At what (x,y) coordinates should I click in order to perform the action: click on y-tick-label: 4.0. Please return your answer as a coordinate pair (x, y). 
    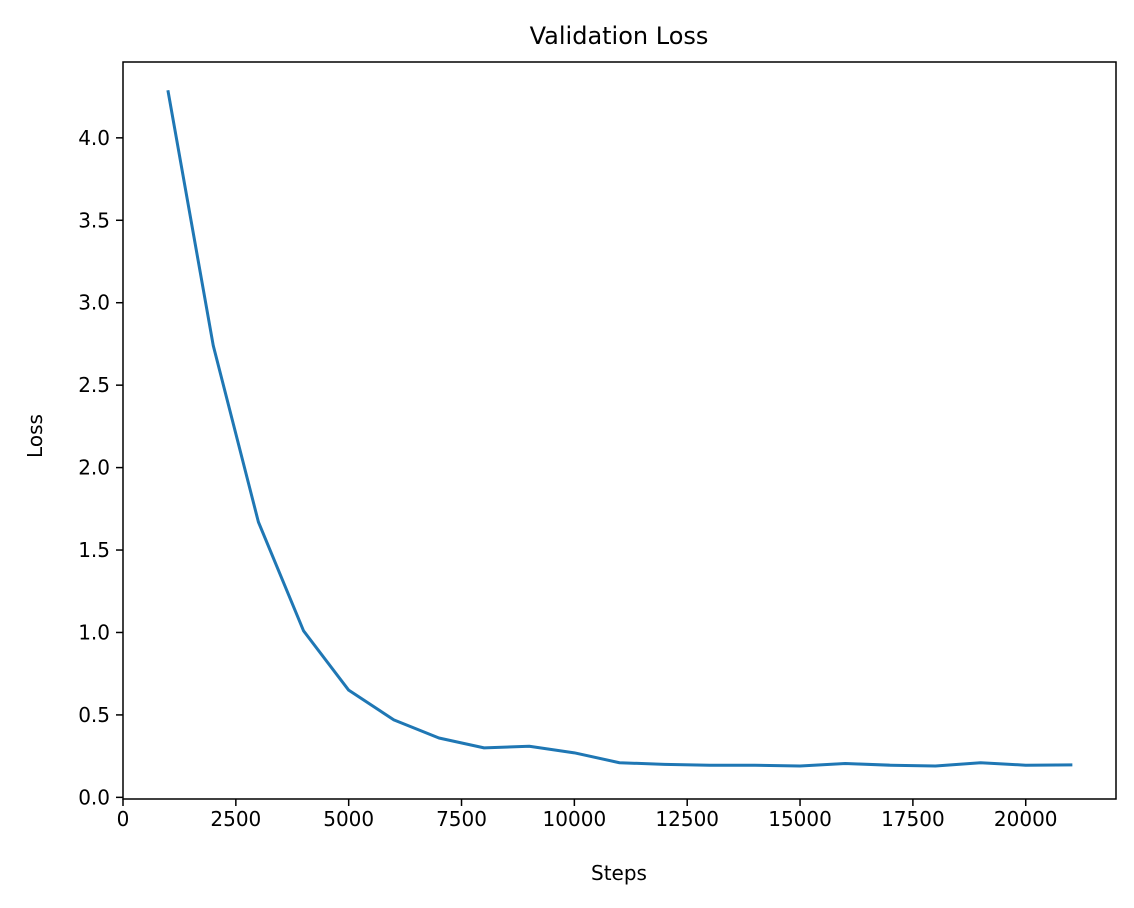
    Looking at the image, I should click on (94, 138).